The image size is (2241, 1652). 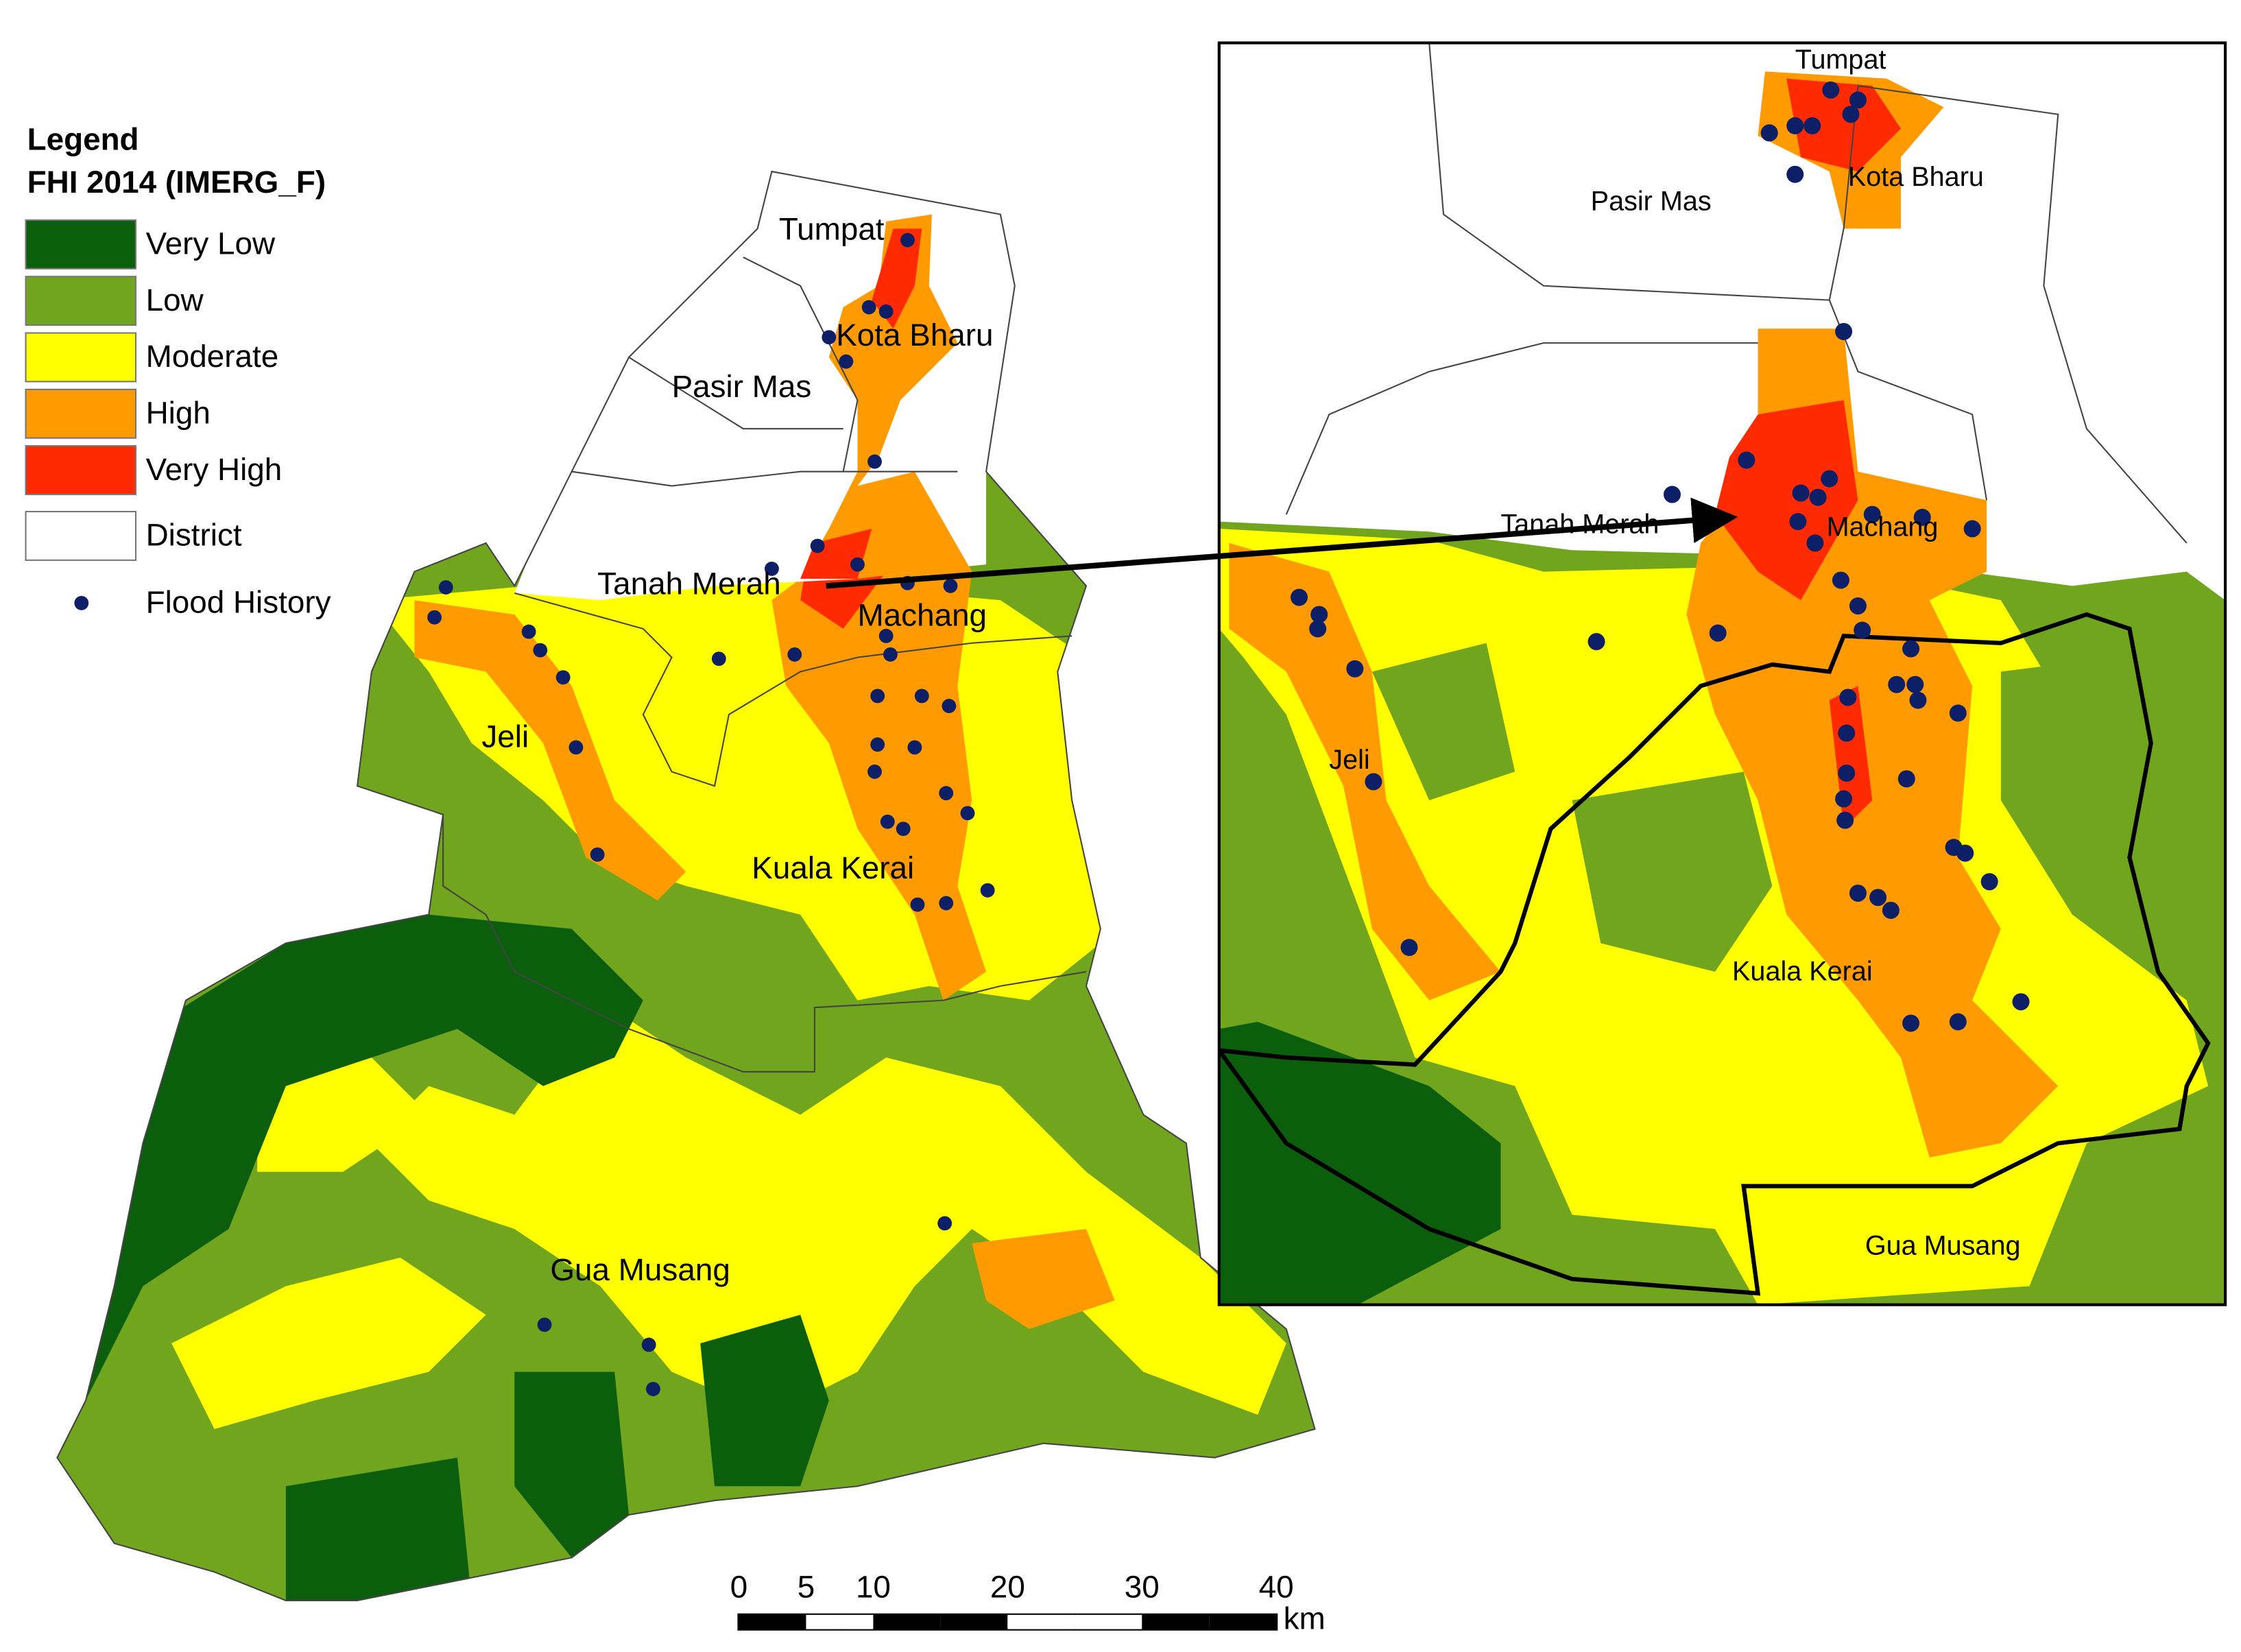 What do you see at coordinates (1142, 1586) in the screenshot?
I see `scale-tick-label: 30` at bounding box center [1142, 1586].